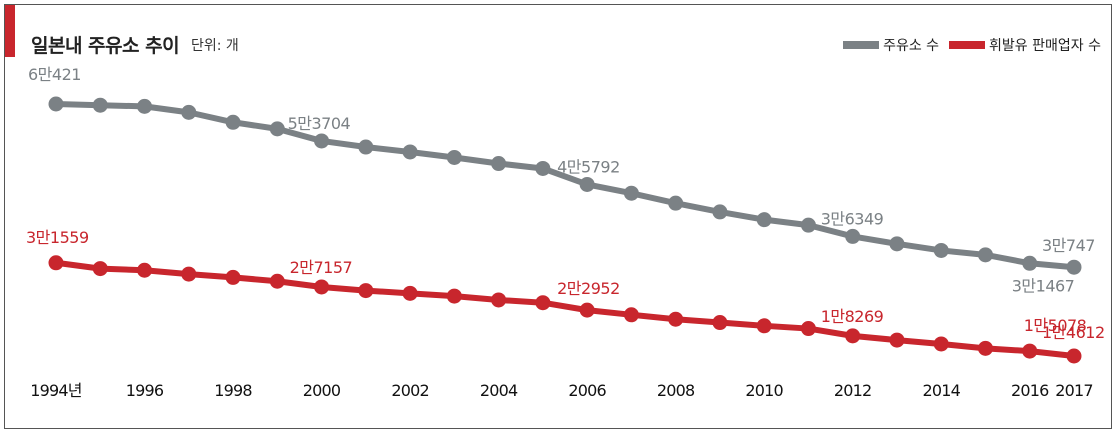 The image size is (1118, 435). Describe the element at coordinates (366, 147) in the screenshot. I see `data-point-s0-2001` at that location.